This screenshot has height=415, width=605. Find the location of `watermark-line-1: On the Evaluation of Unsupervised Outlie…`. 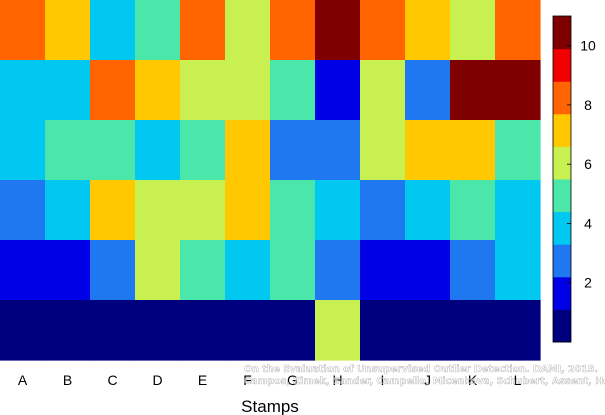

watermark-line-1: On the Evaluation of Unsupervised Outlie… is located at coordinates (421, 369).